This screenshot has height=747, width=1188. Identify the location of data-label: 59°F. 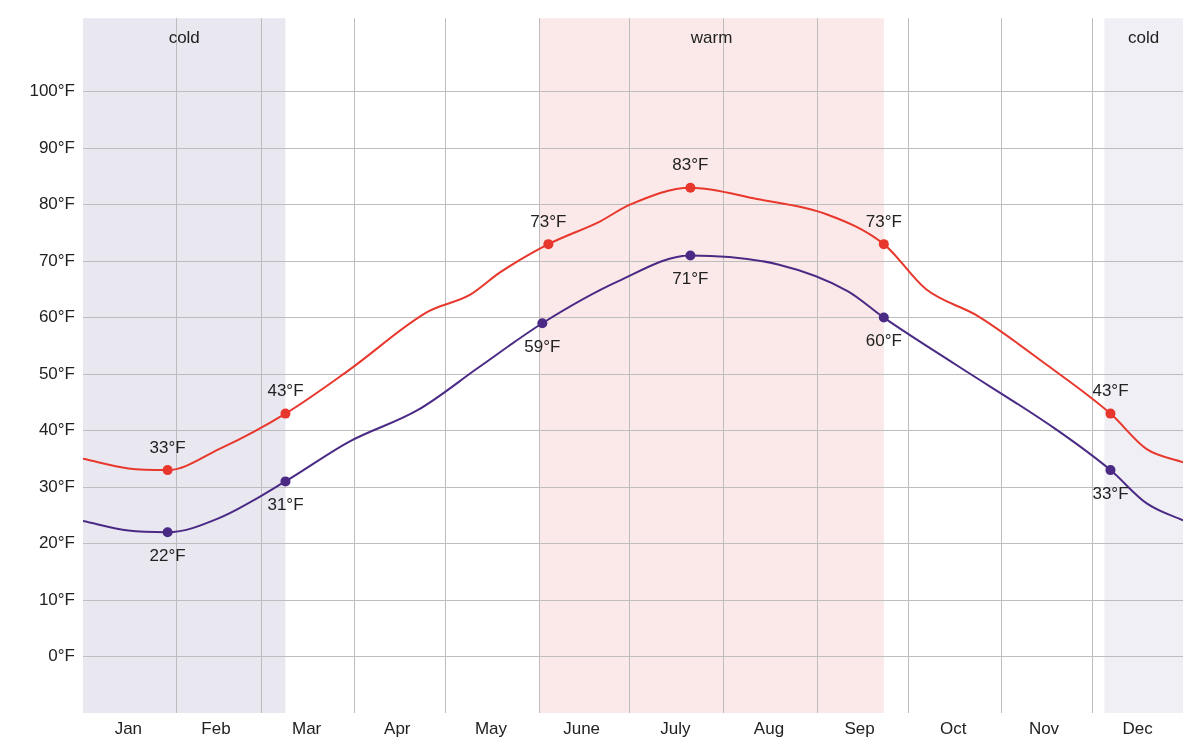
(542, 346).